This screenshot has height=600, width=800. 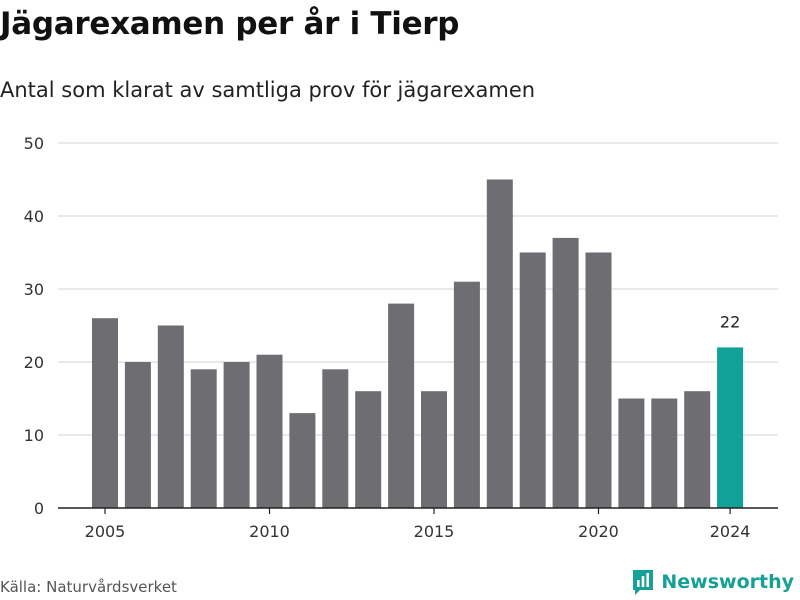 I want to click on y-tick-label: 50, so click(x=34, y=143).